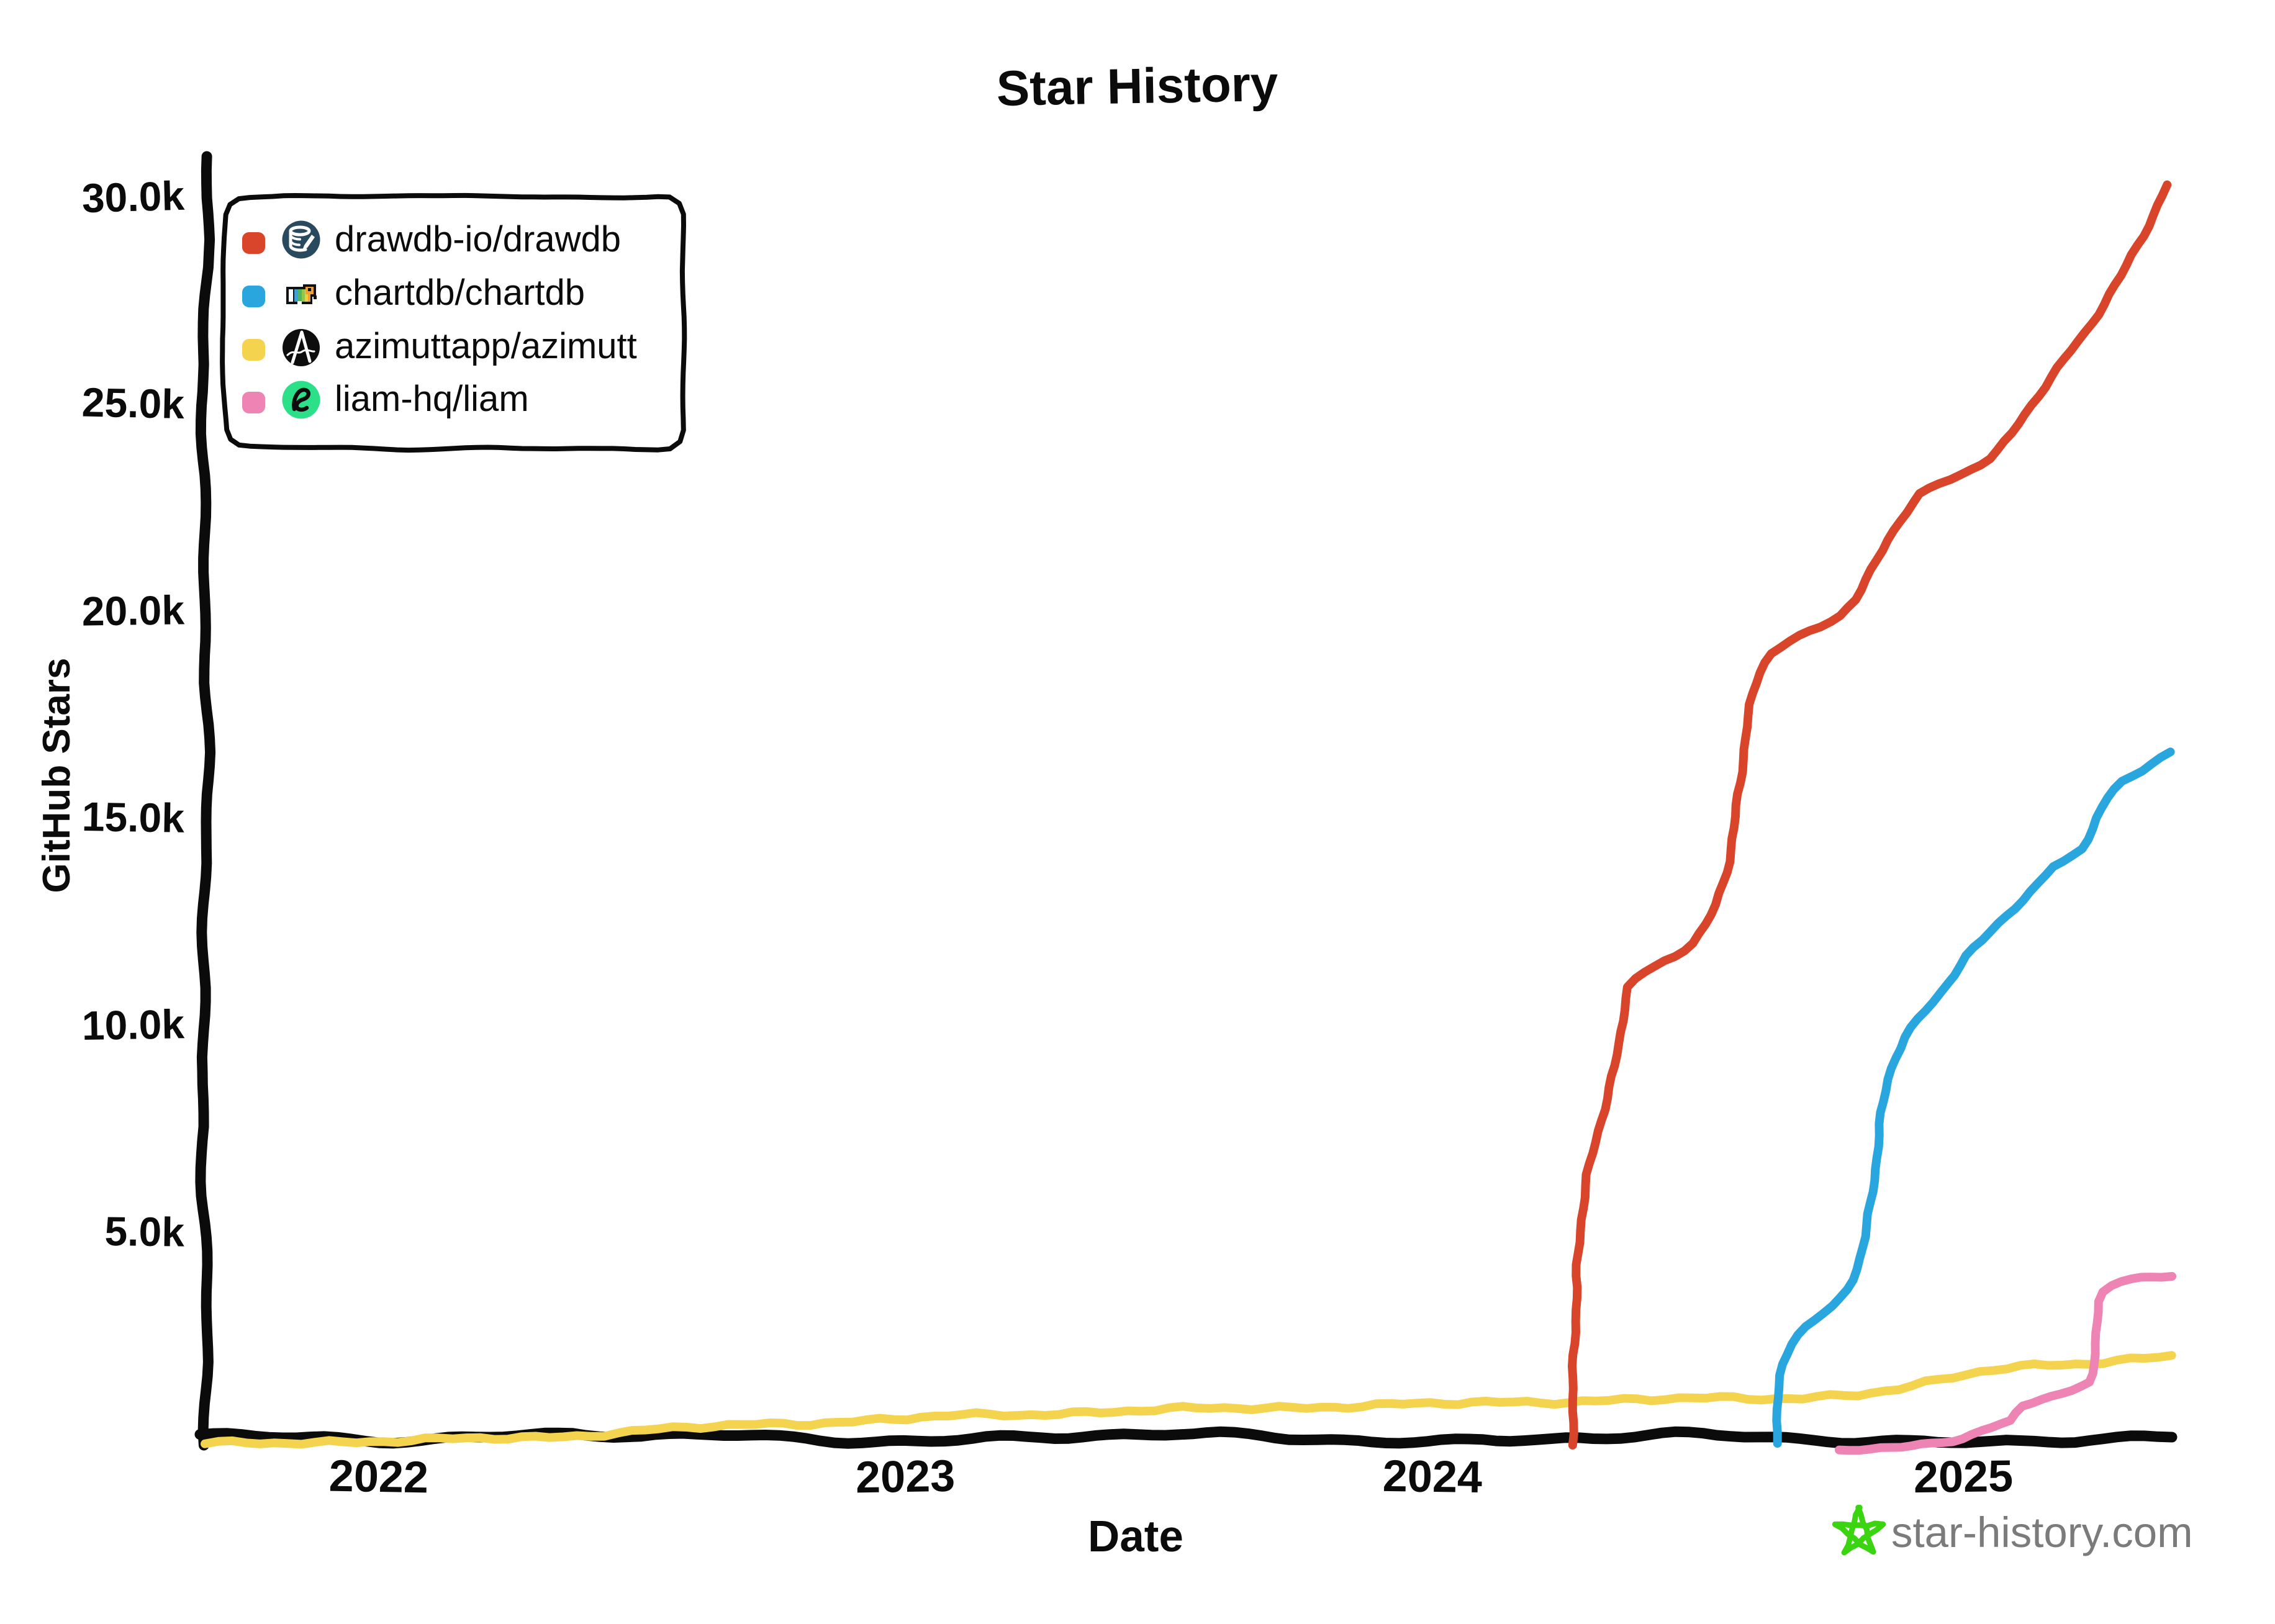 The image size is (2275, 1624). I want to click on svg-text: 2025, so click(1963, 1476).